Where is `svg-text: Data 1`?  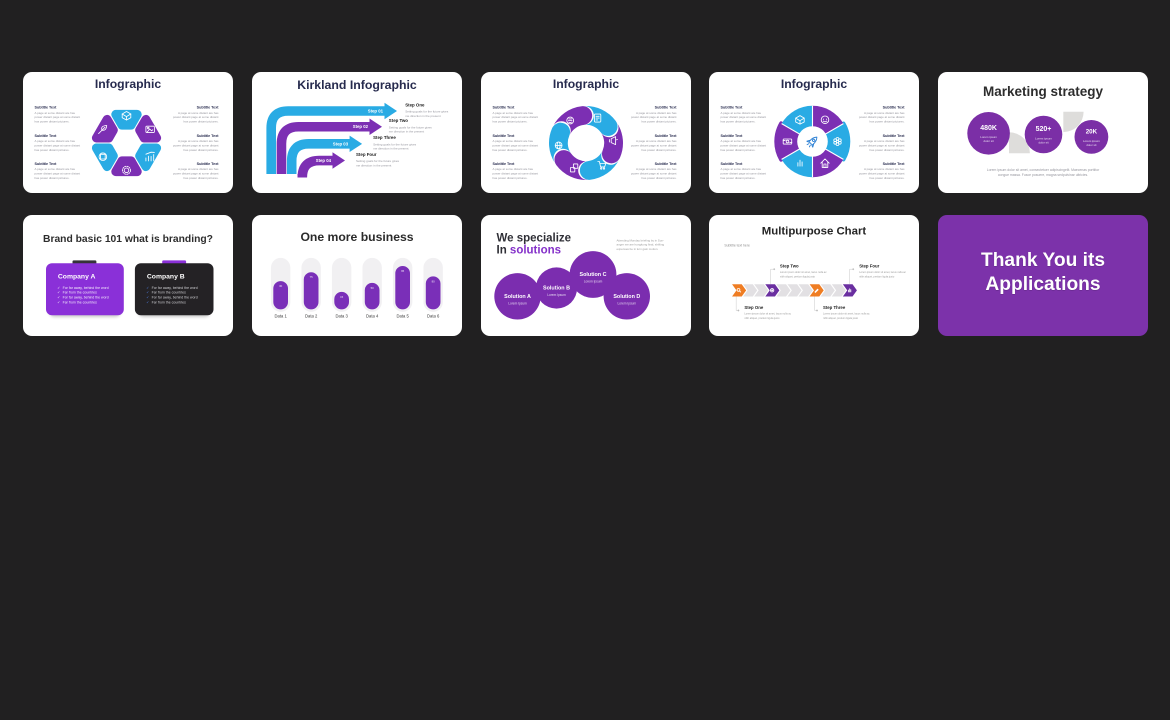
svg-text: Data 1 is located at coordinates (280, 315).